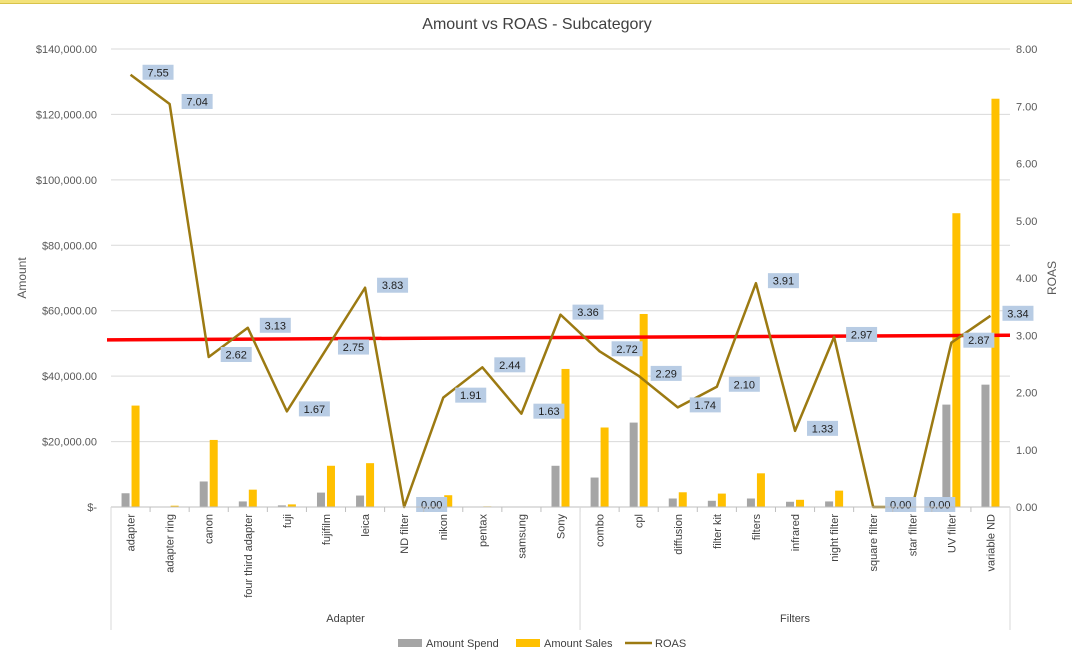 The height and width of the screenshot is (661, 1072). I want to click on roas-data-label: 1.63, so click(548, 412).